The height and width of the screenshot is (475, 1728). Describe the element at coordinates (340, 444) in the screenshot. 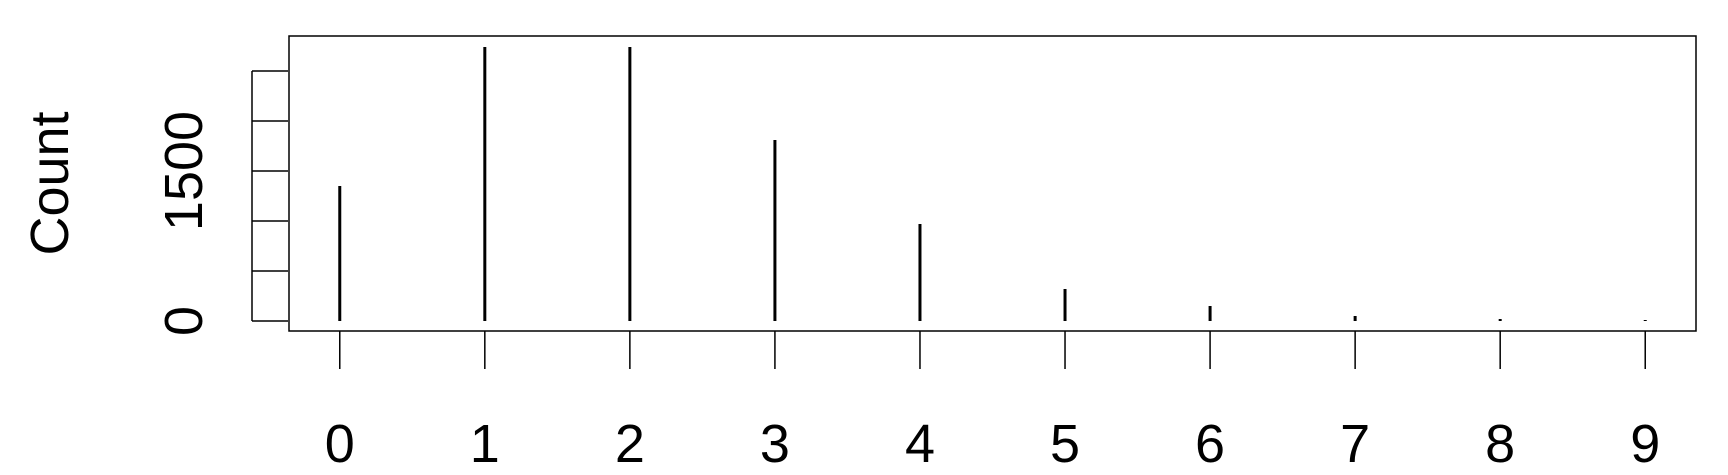

I see `x-tick-label: 0` at that location.